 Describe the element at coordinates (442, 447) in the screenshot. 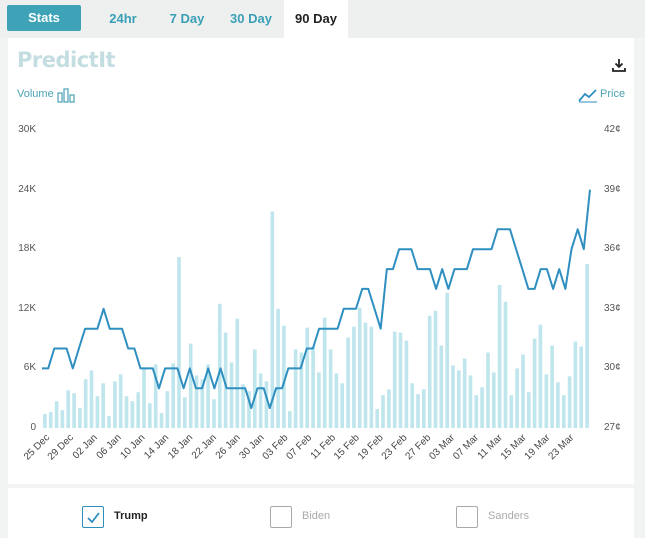

I see `x-tick-label: 03 Mar` at that location.